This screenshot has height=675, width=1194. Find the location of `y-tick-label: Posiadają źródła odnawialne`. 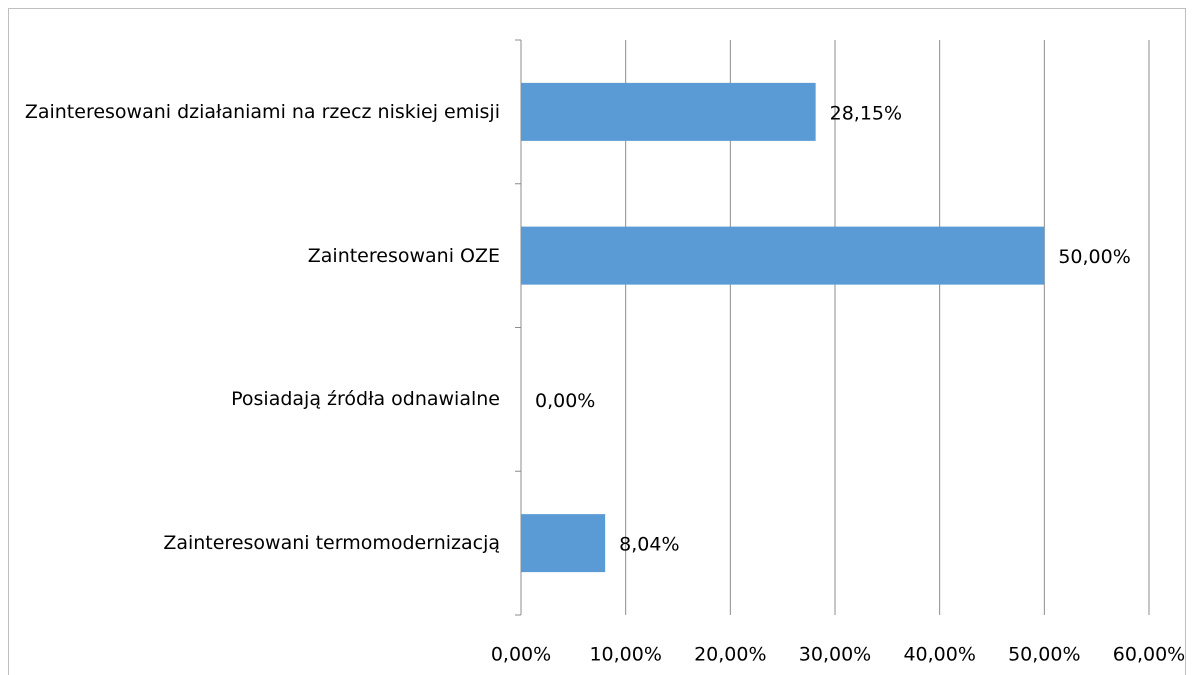

y-tick-label: Posiadają źródła odnawialne is located at coordinates (365, 399).